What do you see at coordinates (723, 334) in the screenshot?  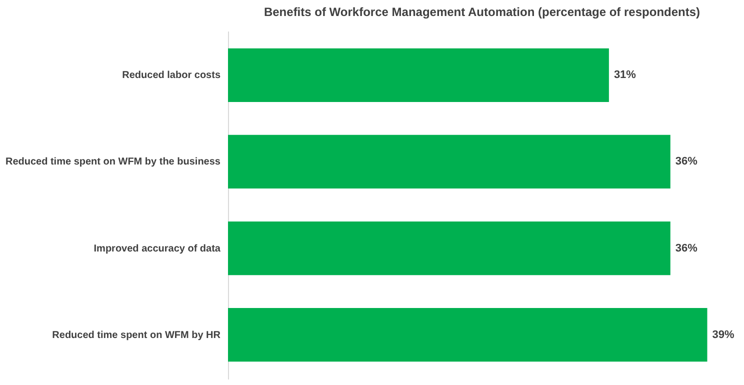 I see `data-label: 39%` at bounding box center [723, 334].